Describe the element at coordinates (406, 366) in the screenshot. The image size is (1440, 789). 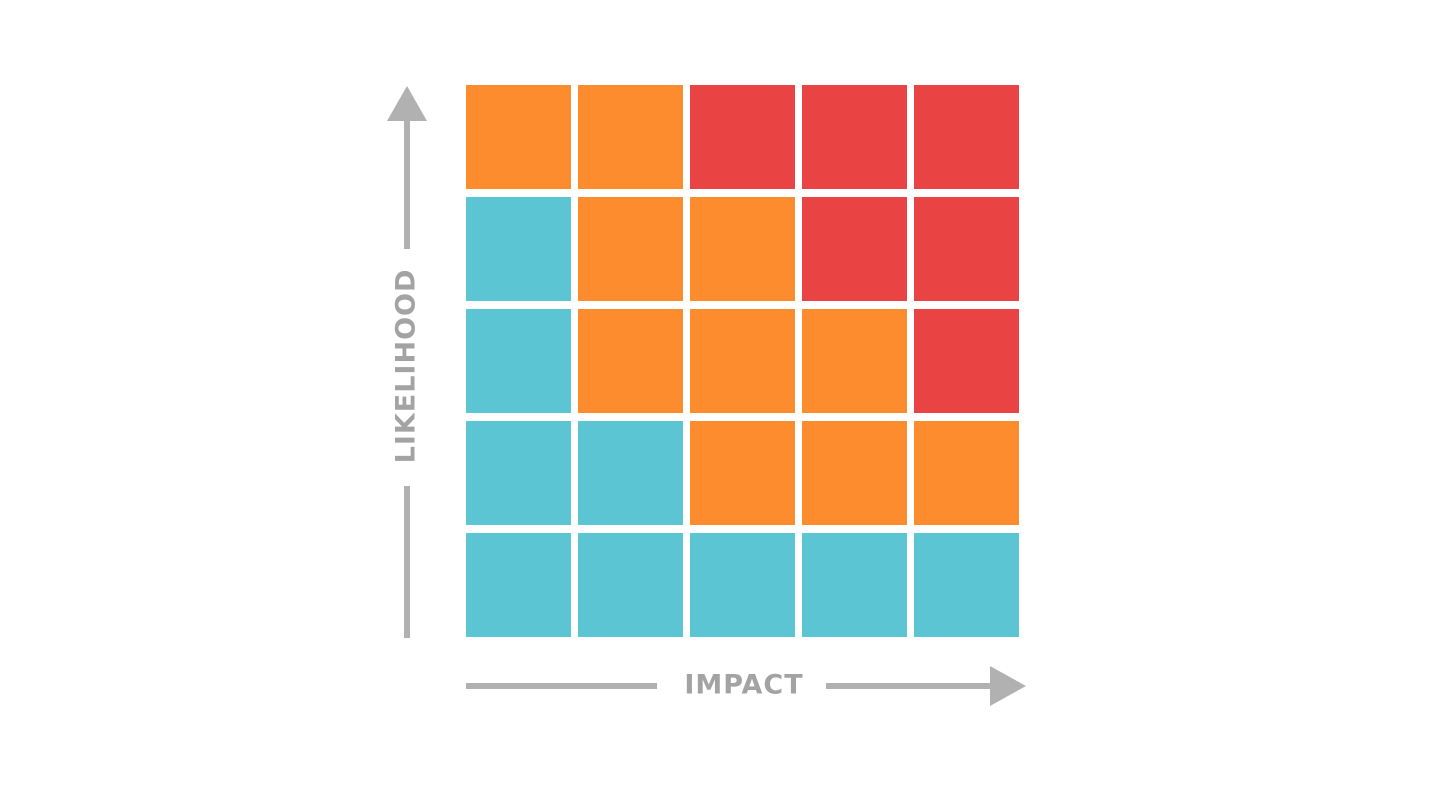
I see `y-axis-label: LIKELIHOOD` at that location.